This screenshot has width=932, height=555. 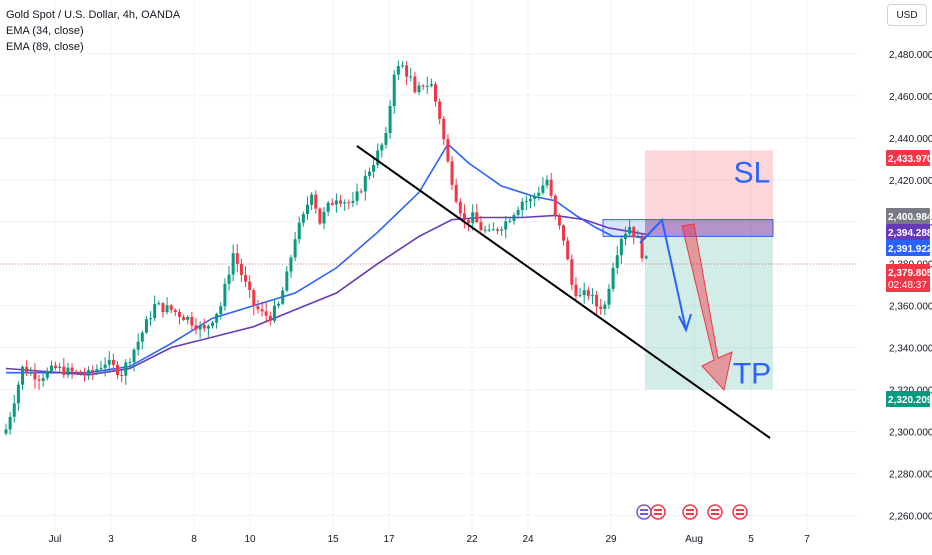 What do you see at coordinates (752, 172) in the screenshot?
I see `stop-loss-label: SL` at bounding box center [752, 172].